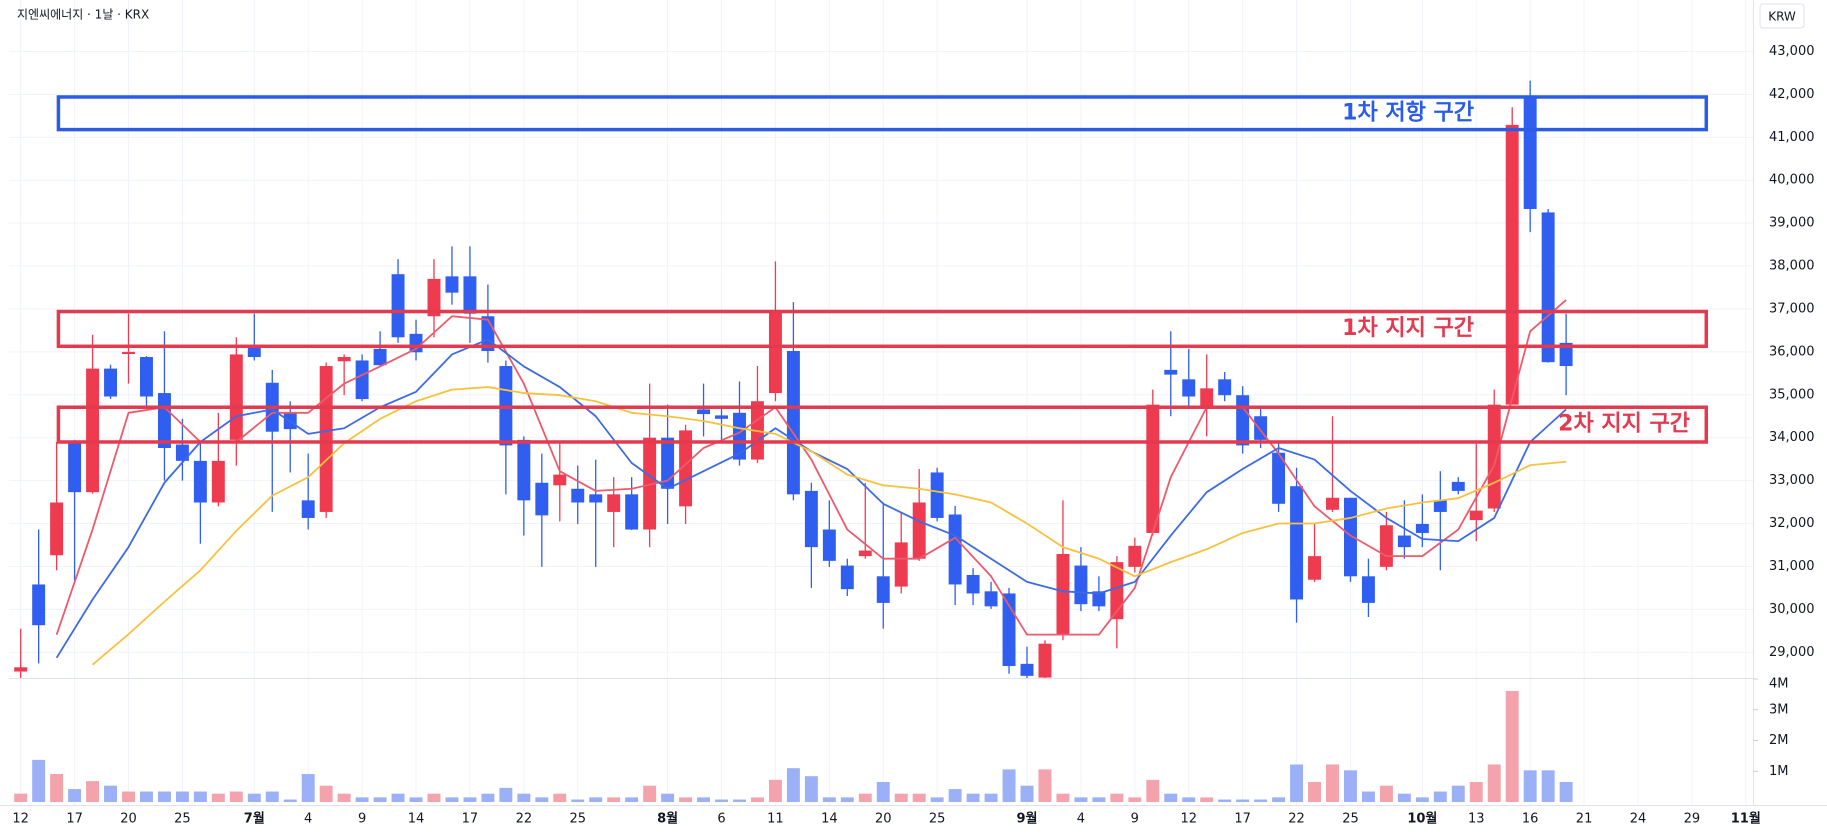 The width and height of the screenshot is (1827, 839). What do you see at coordinates (1422, 819) in the screenshot?
I see `x-tick-label: 10월` at bounding box center [1422, 819].